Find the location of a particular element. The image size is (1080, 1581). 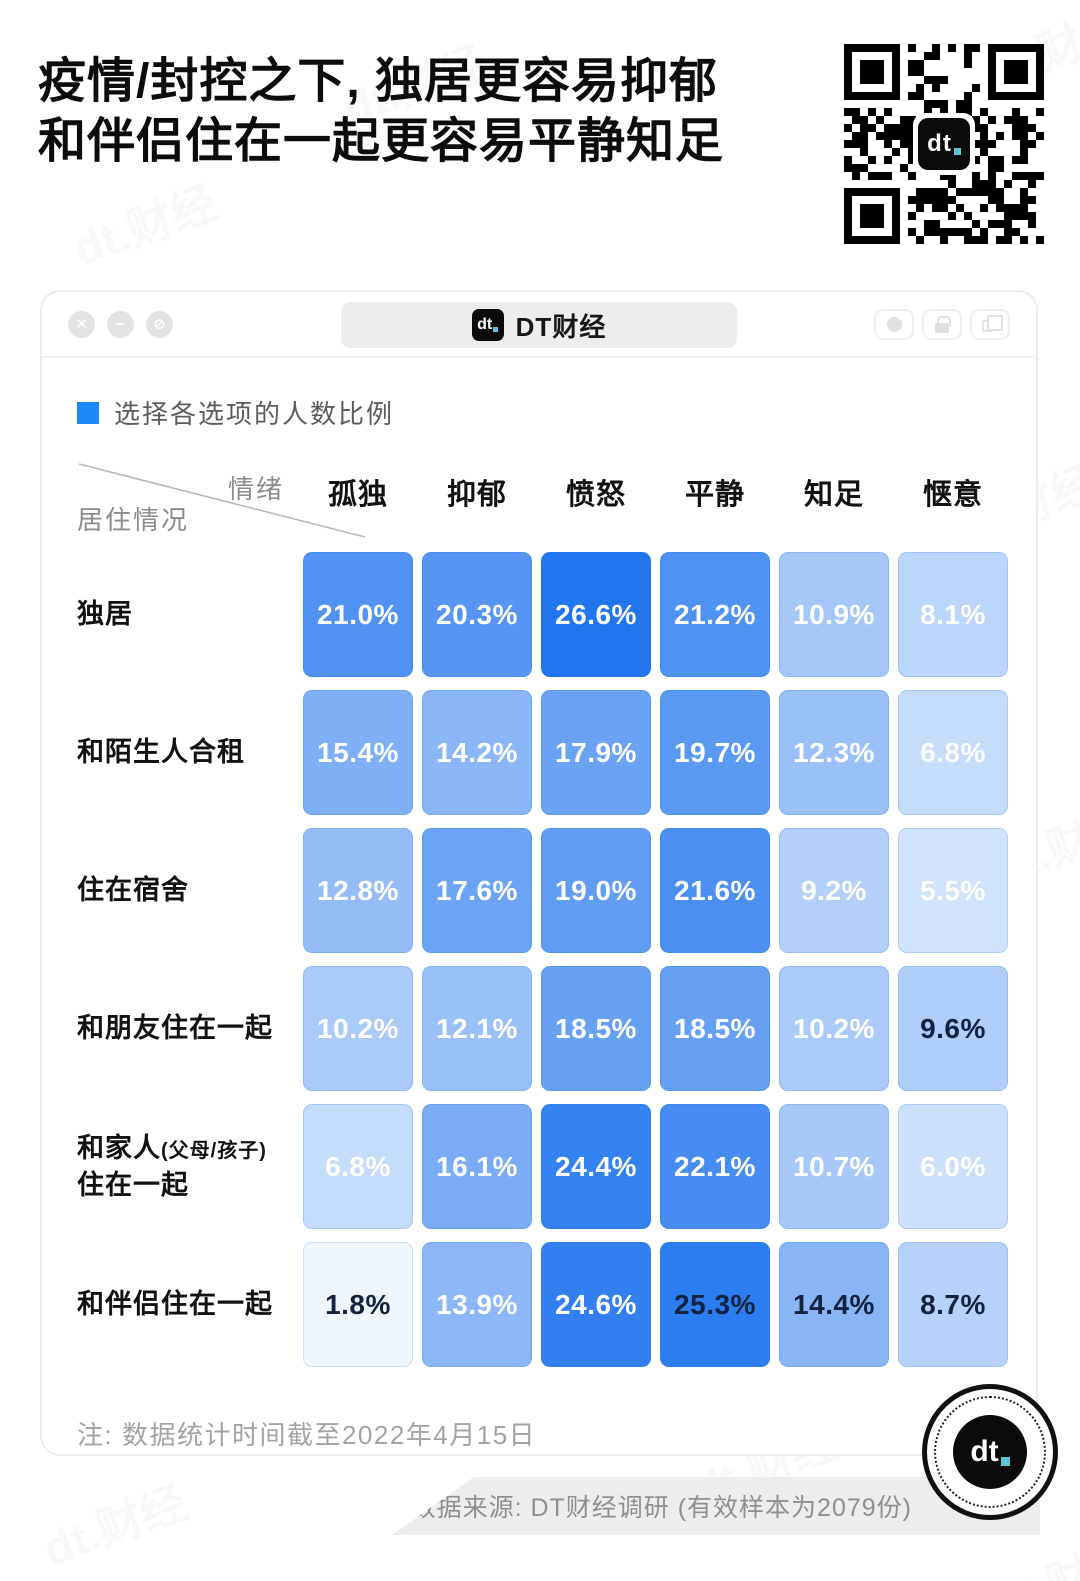

column-header: 惬意 is located at coordinates (952, 495).